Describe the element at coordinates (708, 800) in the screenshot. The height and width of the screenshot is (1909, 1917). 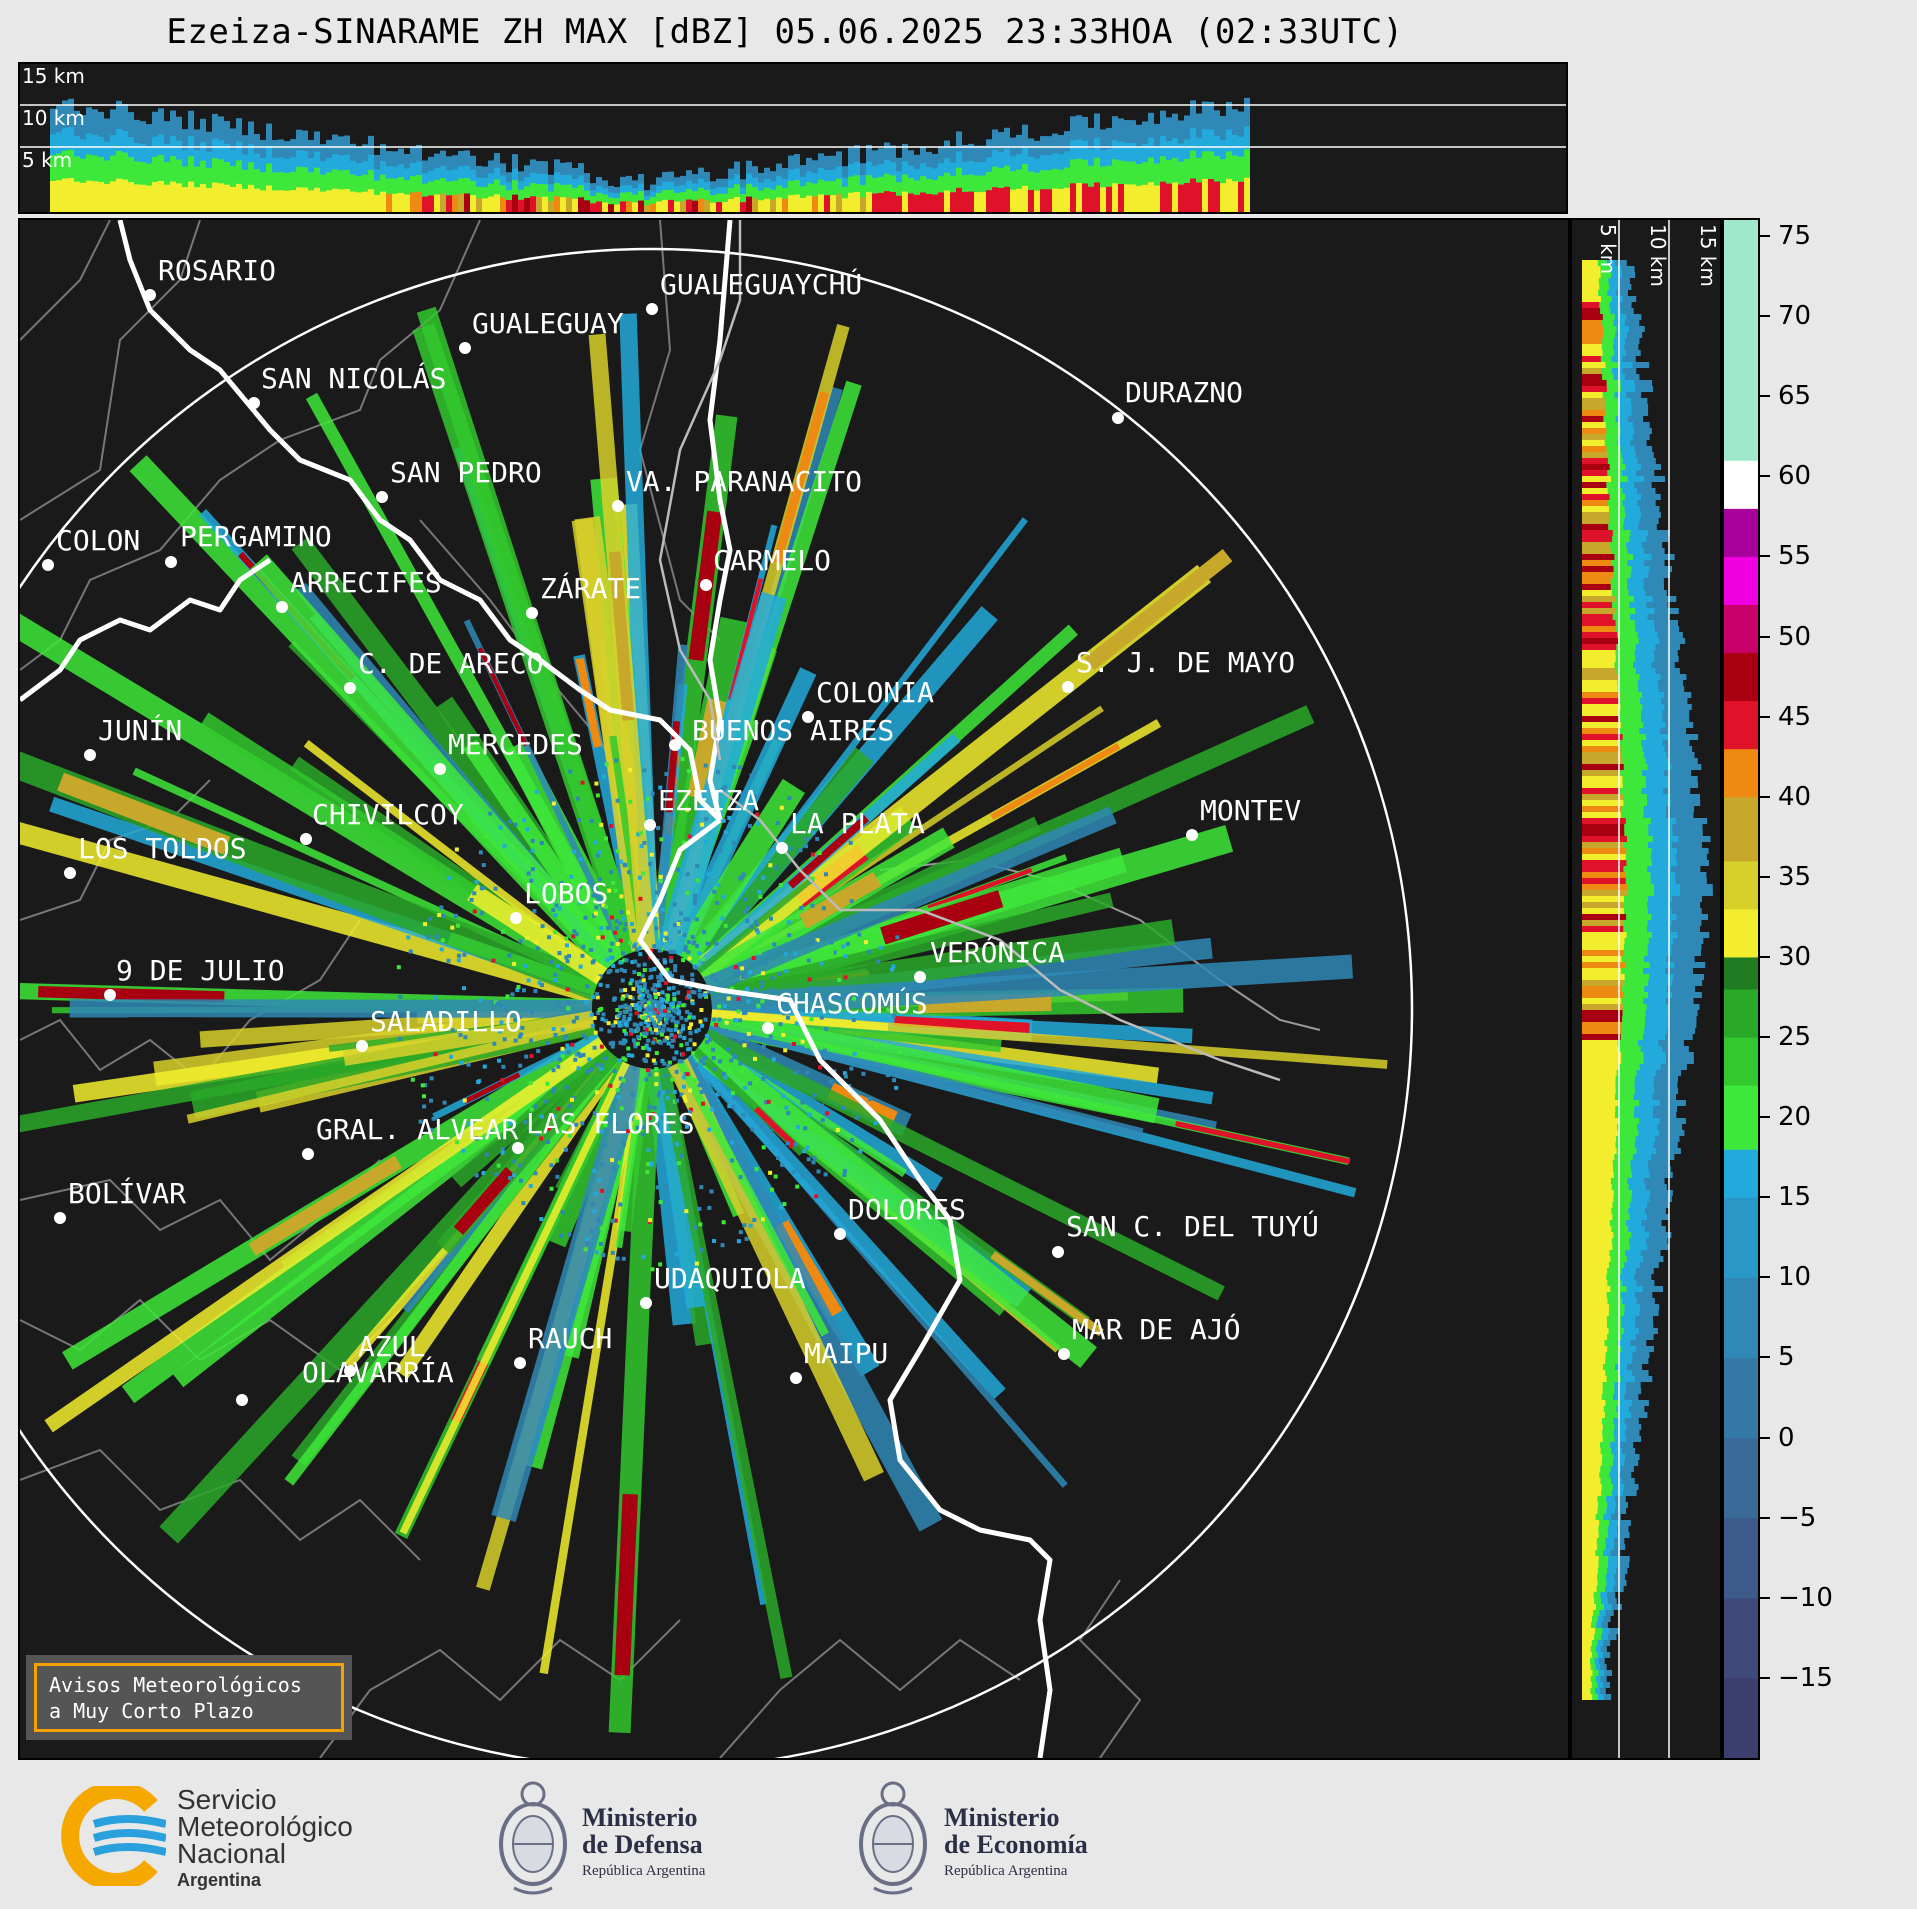
I see `city-label: EZEIZA` at that location.